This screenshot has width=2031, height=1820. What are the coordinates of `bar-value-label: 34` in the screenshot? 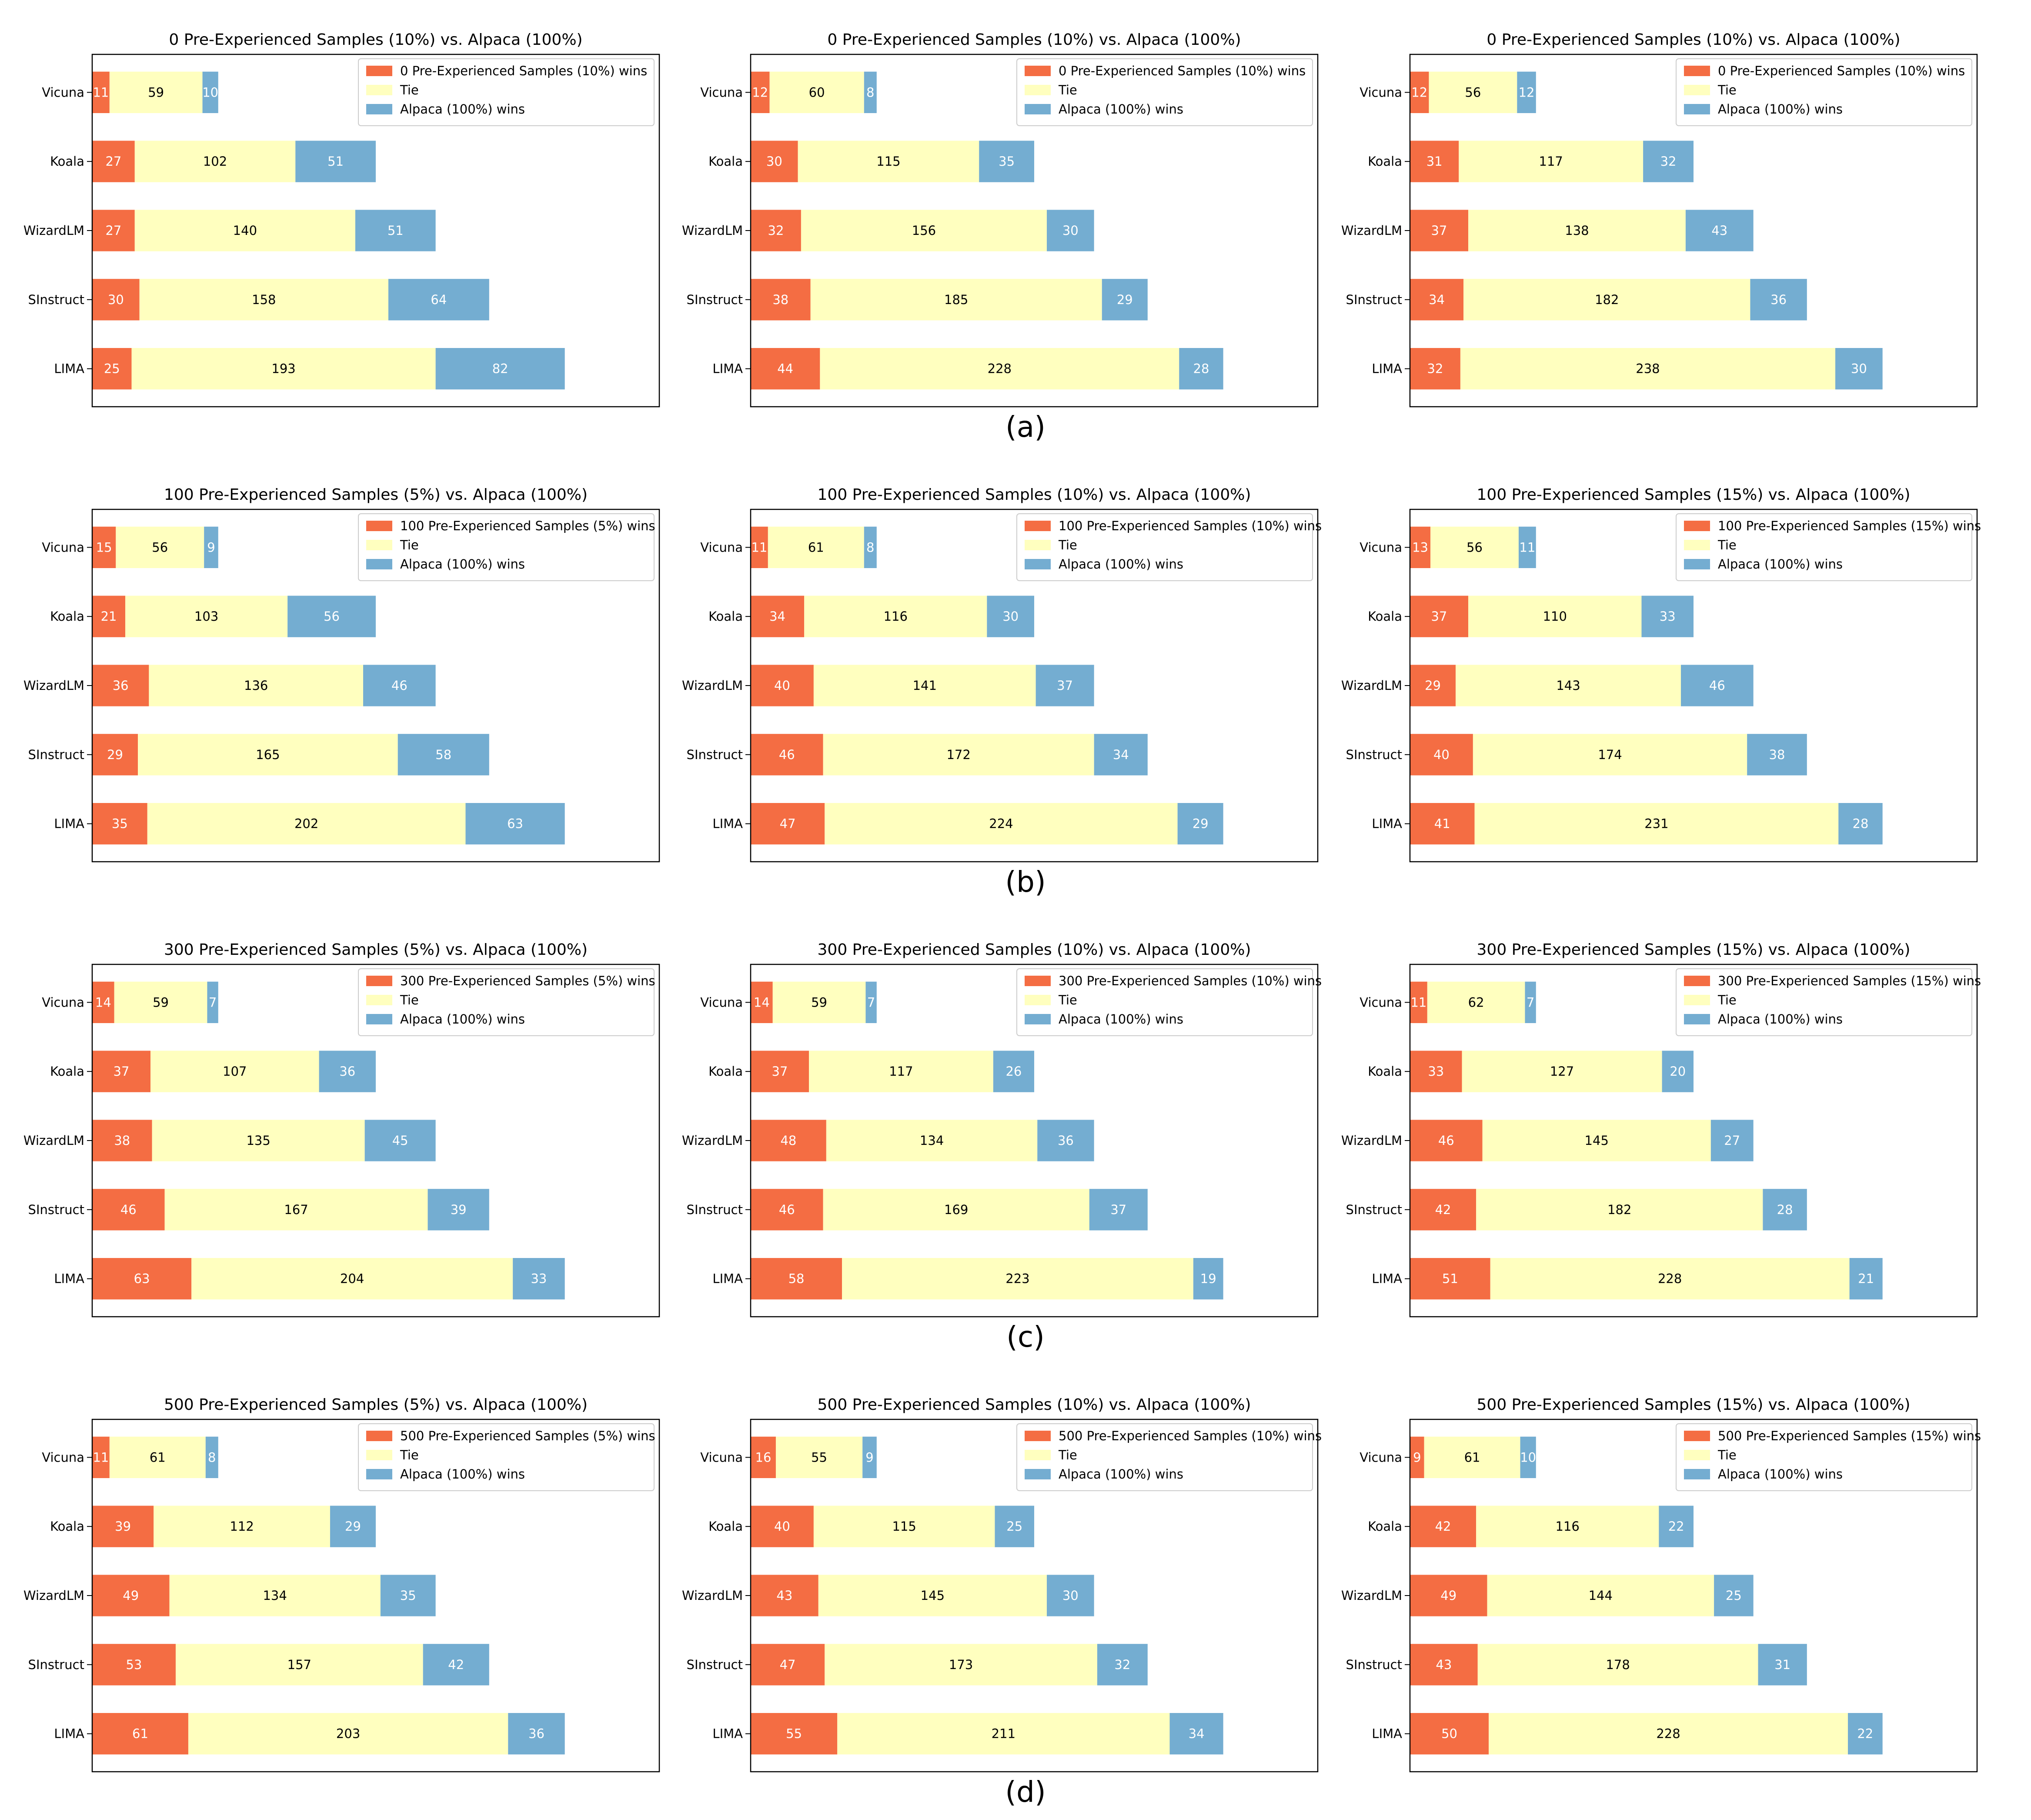 It's located at (1121, 754).